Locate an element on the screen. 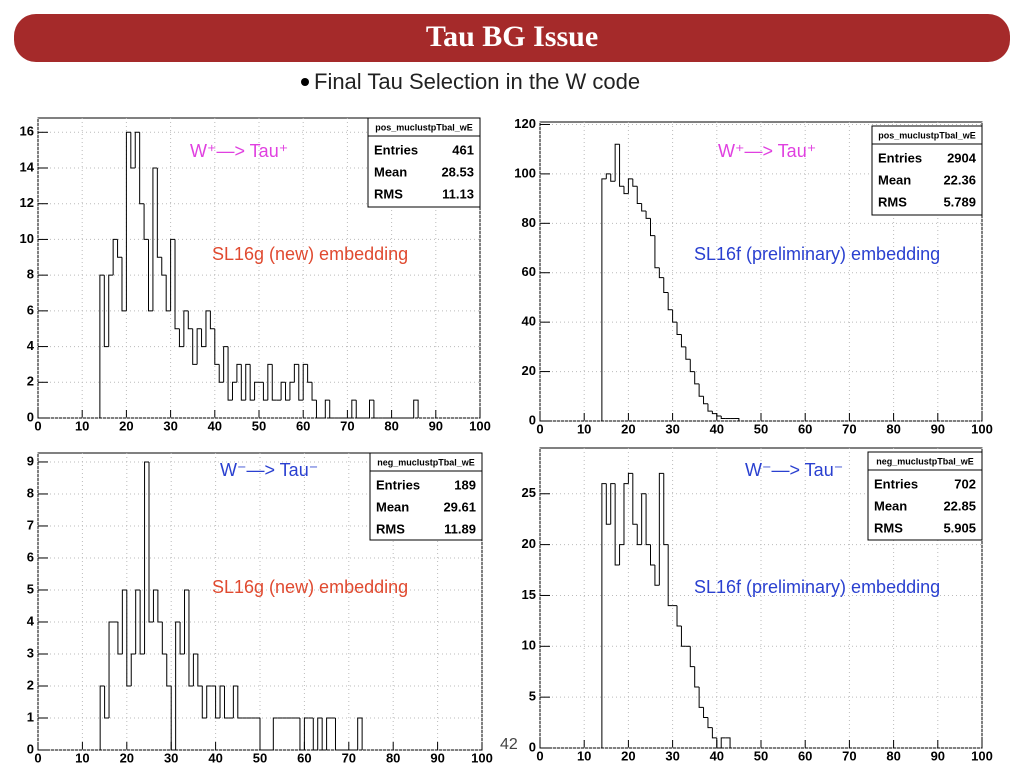 This screenshot has height=768, width=1024. annotation: W⁻—> Tau⁻ is located at coordinates (794, 470).